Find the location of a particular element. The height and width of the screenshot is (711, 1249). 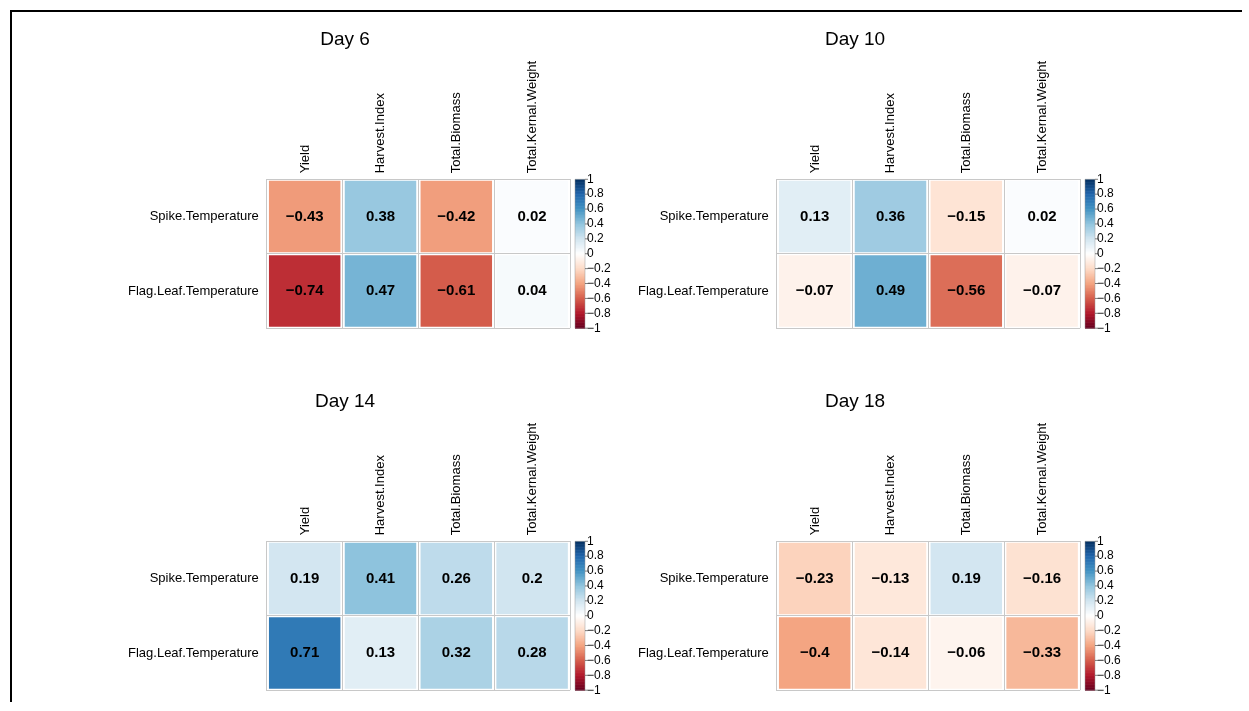

chart-title: Day 6 is located at coordinates (345, 38).